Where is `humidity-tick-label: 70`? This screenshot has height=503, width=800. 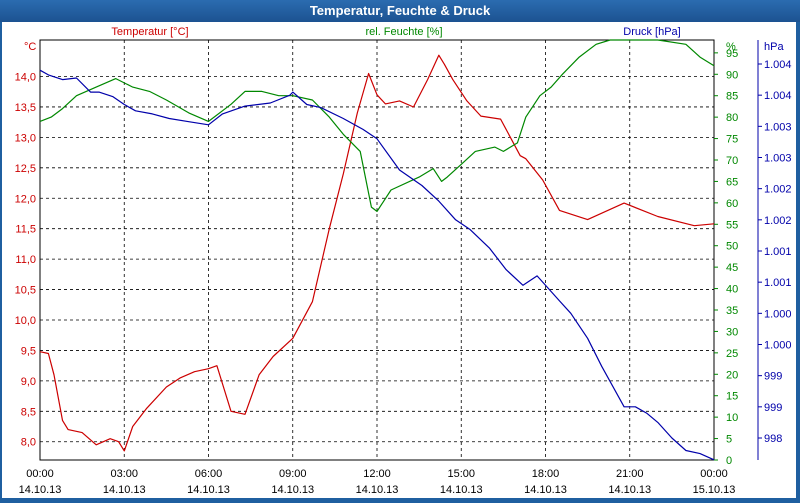
humidity-tick-label: 70 is located at coordinates (732, 161).